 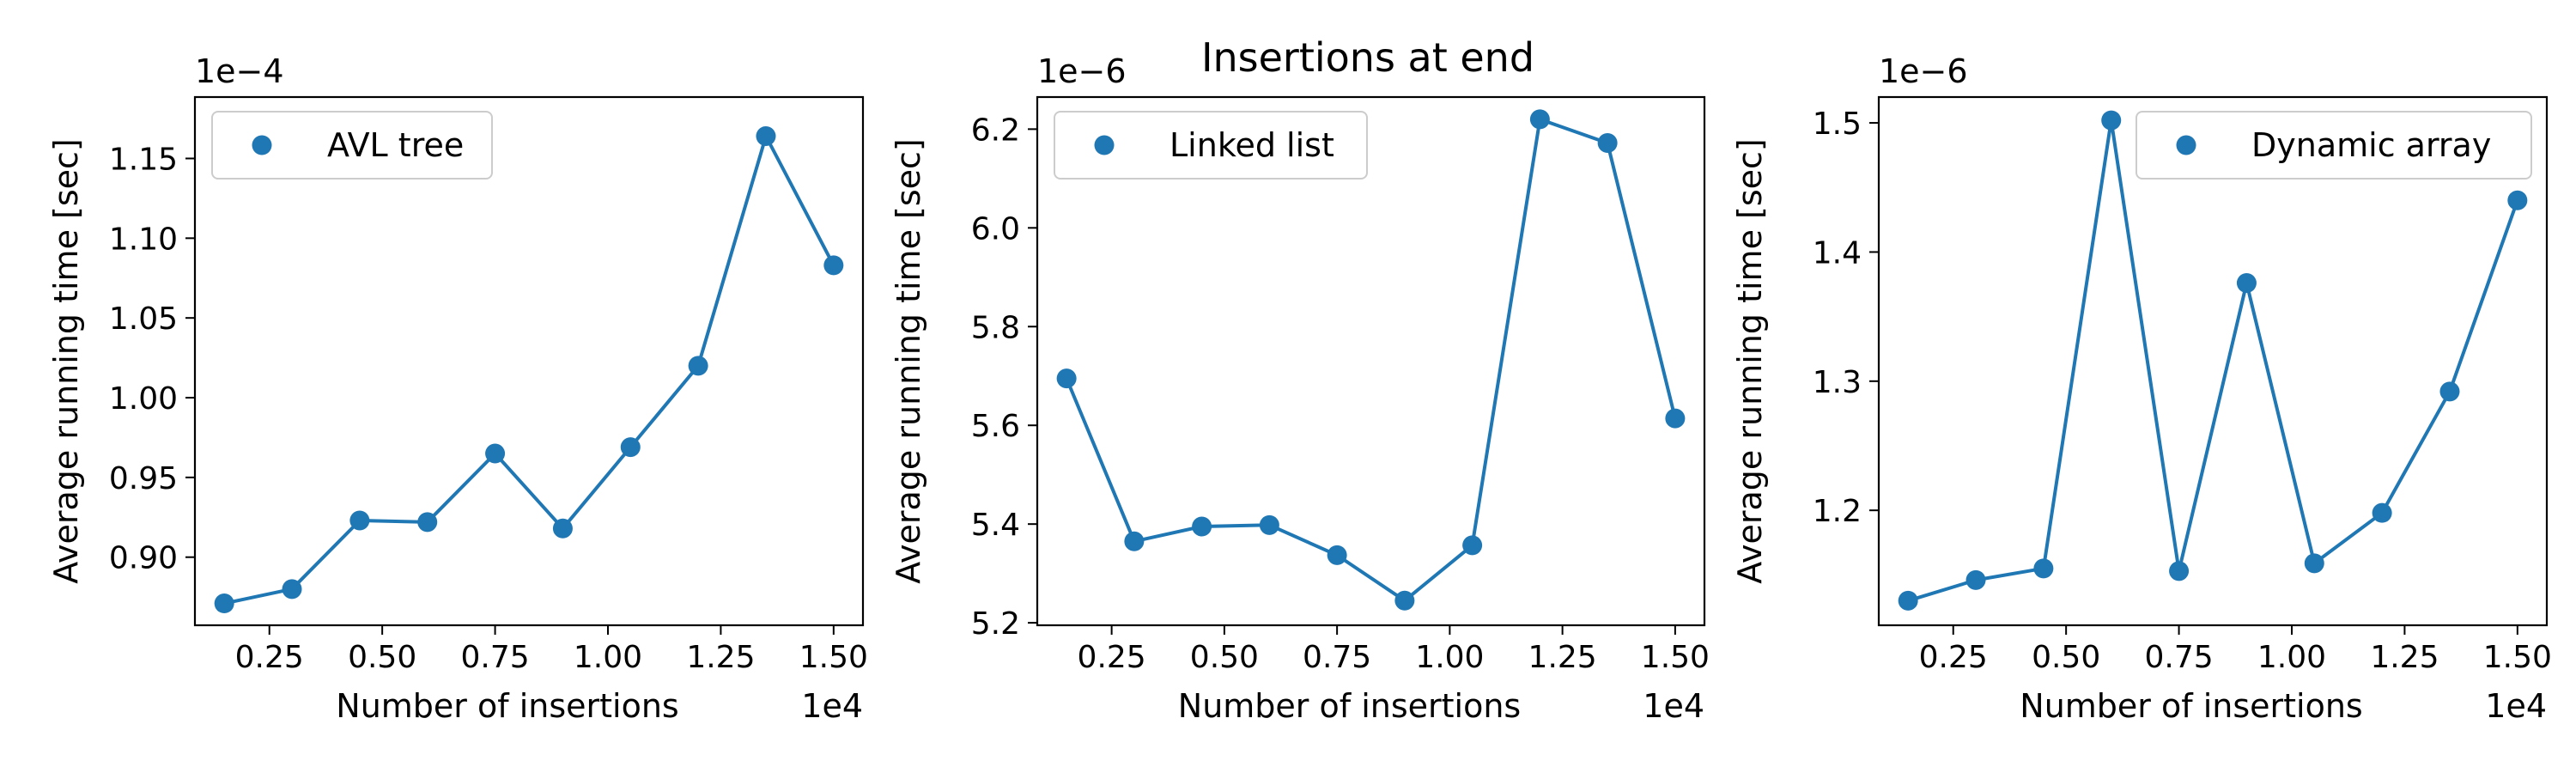 What do you see at coordinates (1837, 512) in the screenshot?
I see `y-tick-label: 1.2` at bounding box center [1837, 512].